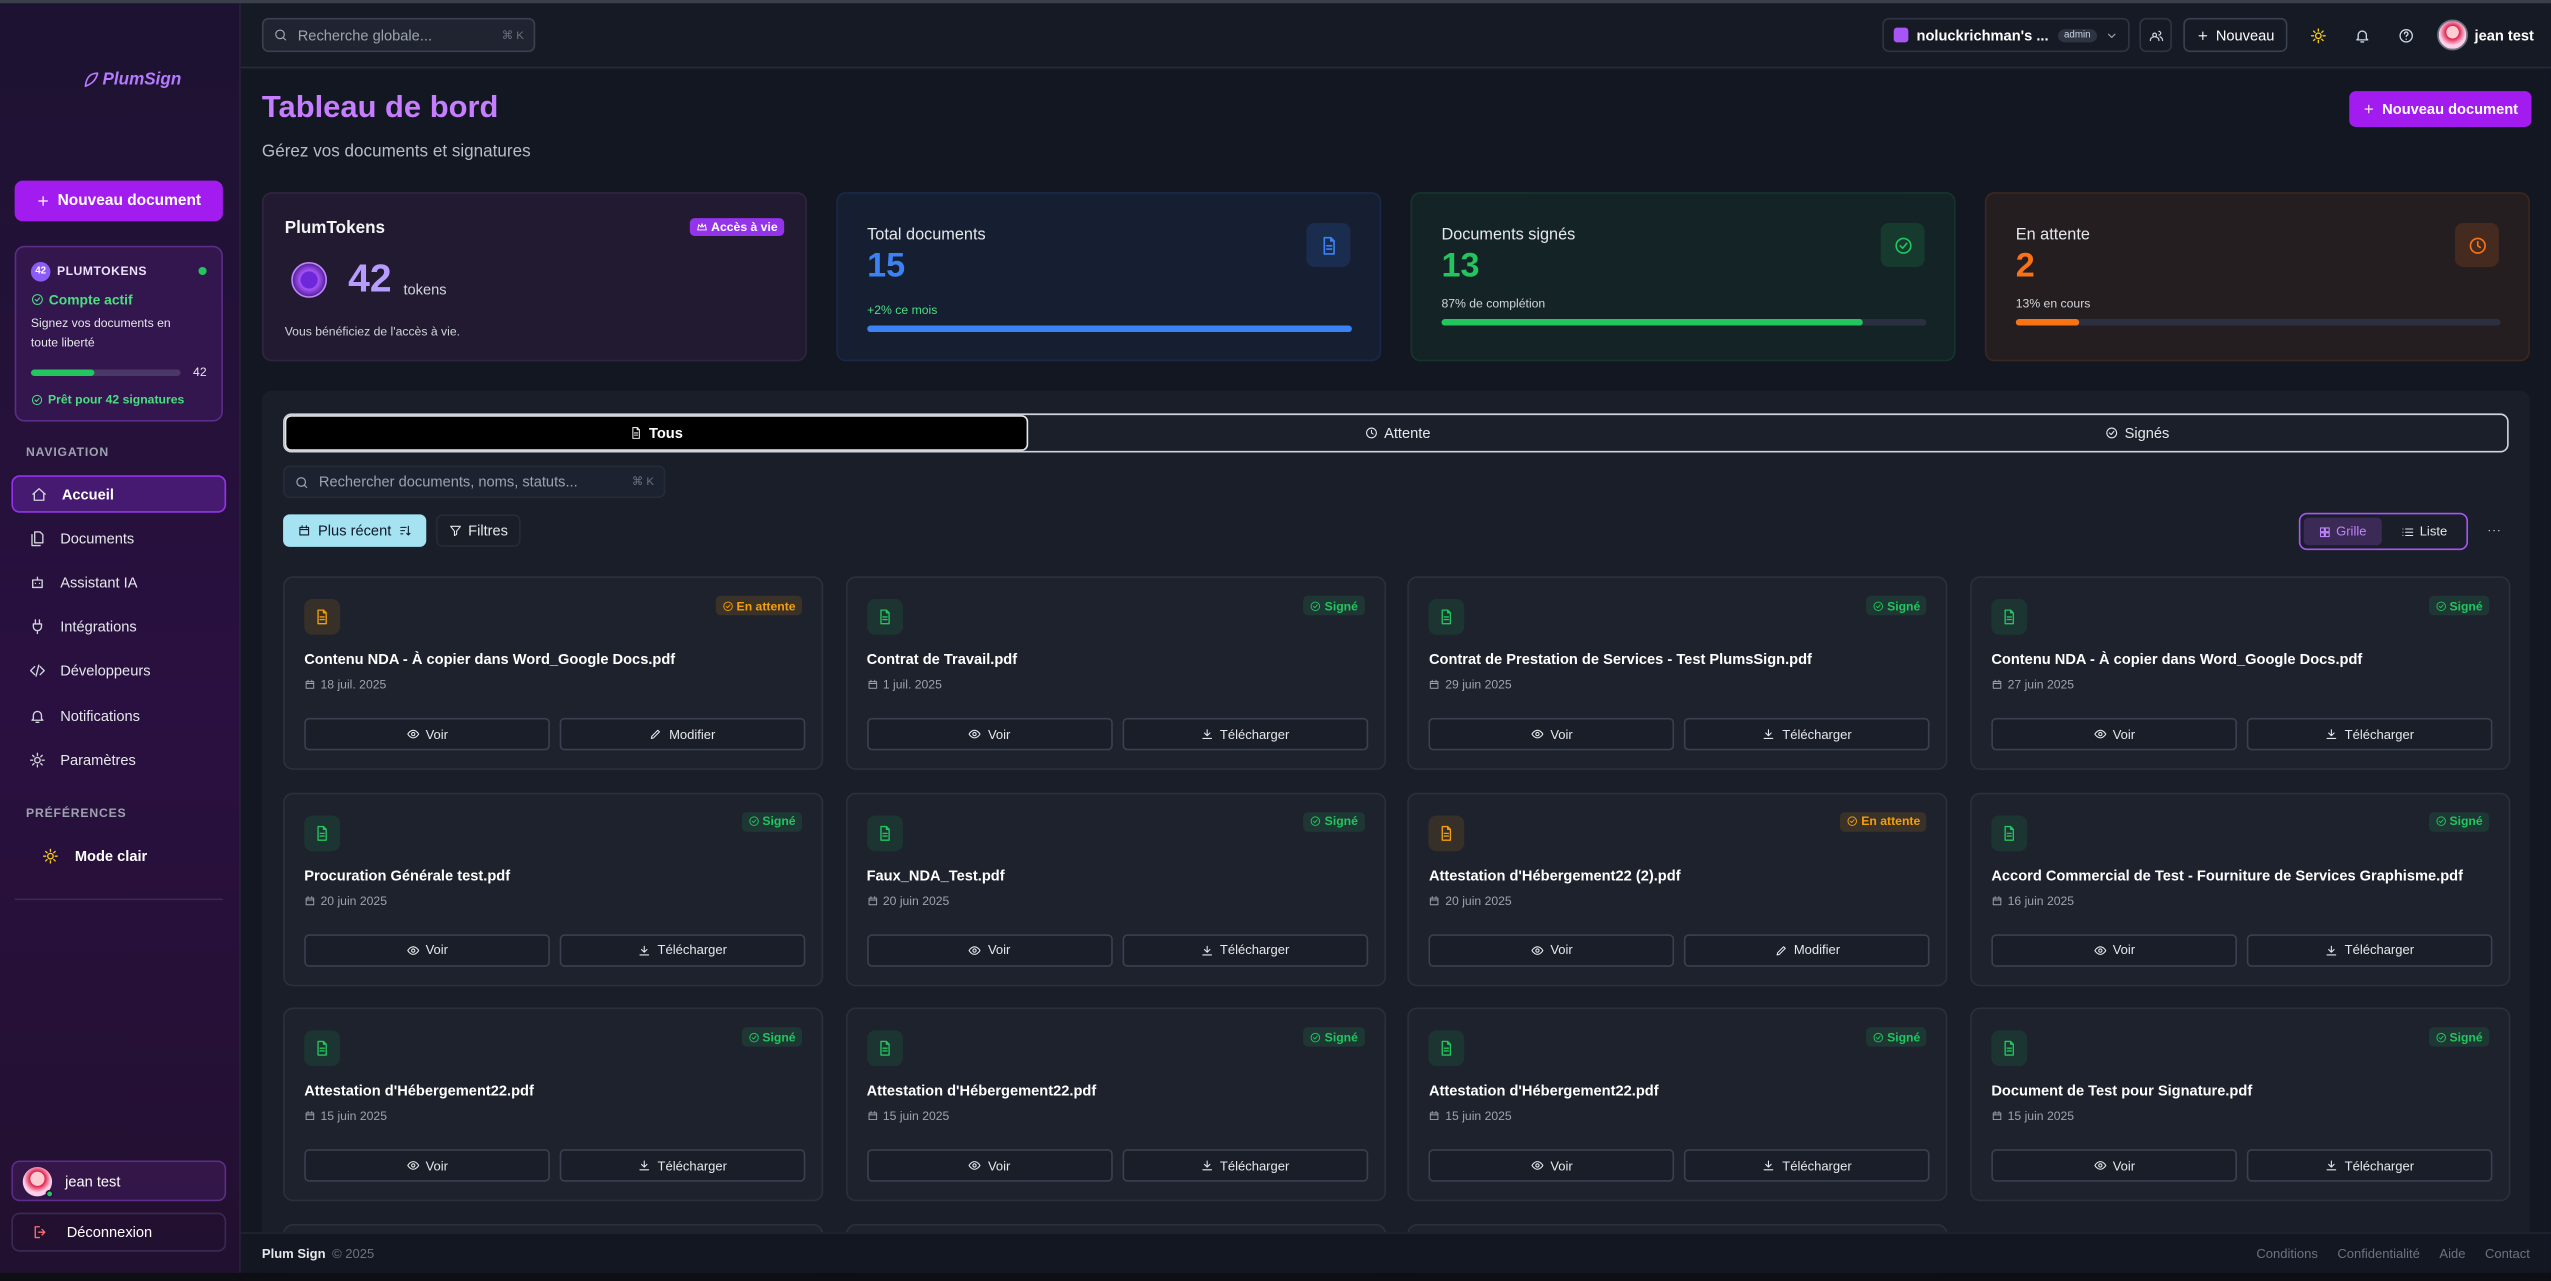  Describe the element at coordinates (129, 201) in the screenshot. I see `button-label: Nouveau document` at that location.